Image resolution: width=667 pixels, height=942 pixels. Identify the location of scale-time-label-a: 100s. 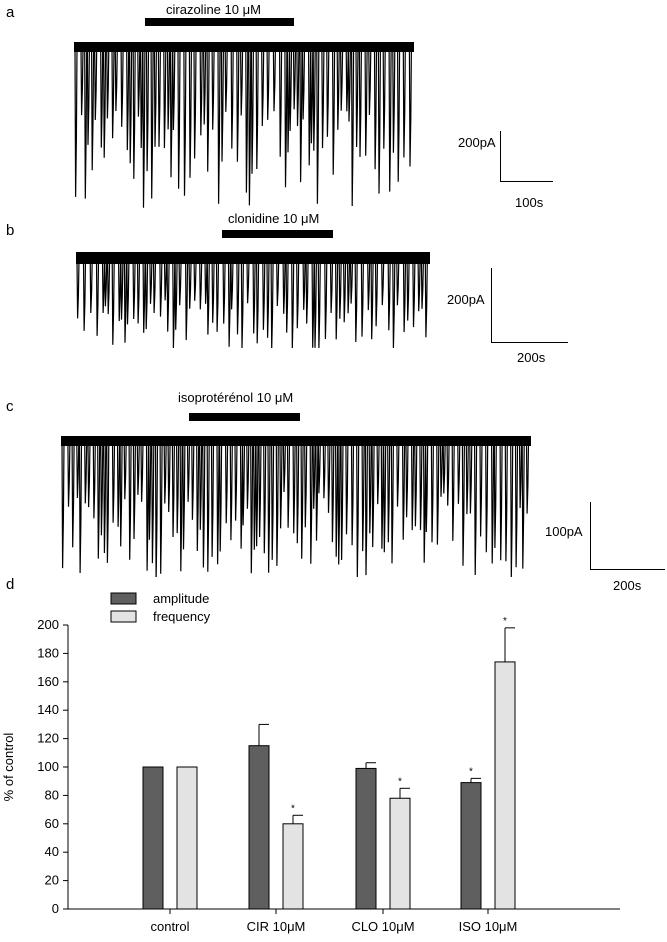
(529, 202).